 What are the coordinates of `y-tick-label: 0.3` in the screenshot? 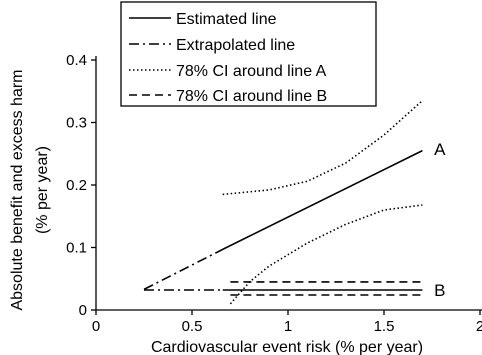 It's located at (76, 123).